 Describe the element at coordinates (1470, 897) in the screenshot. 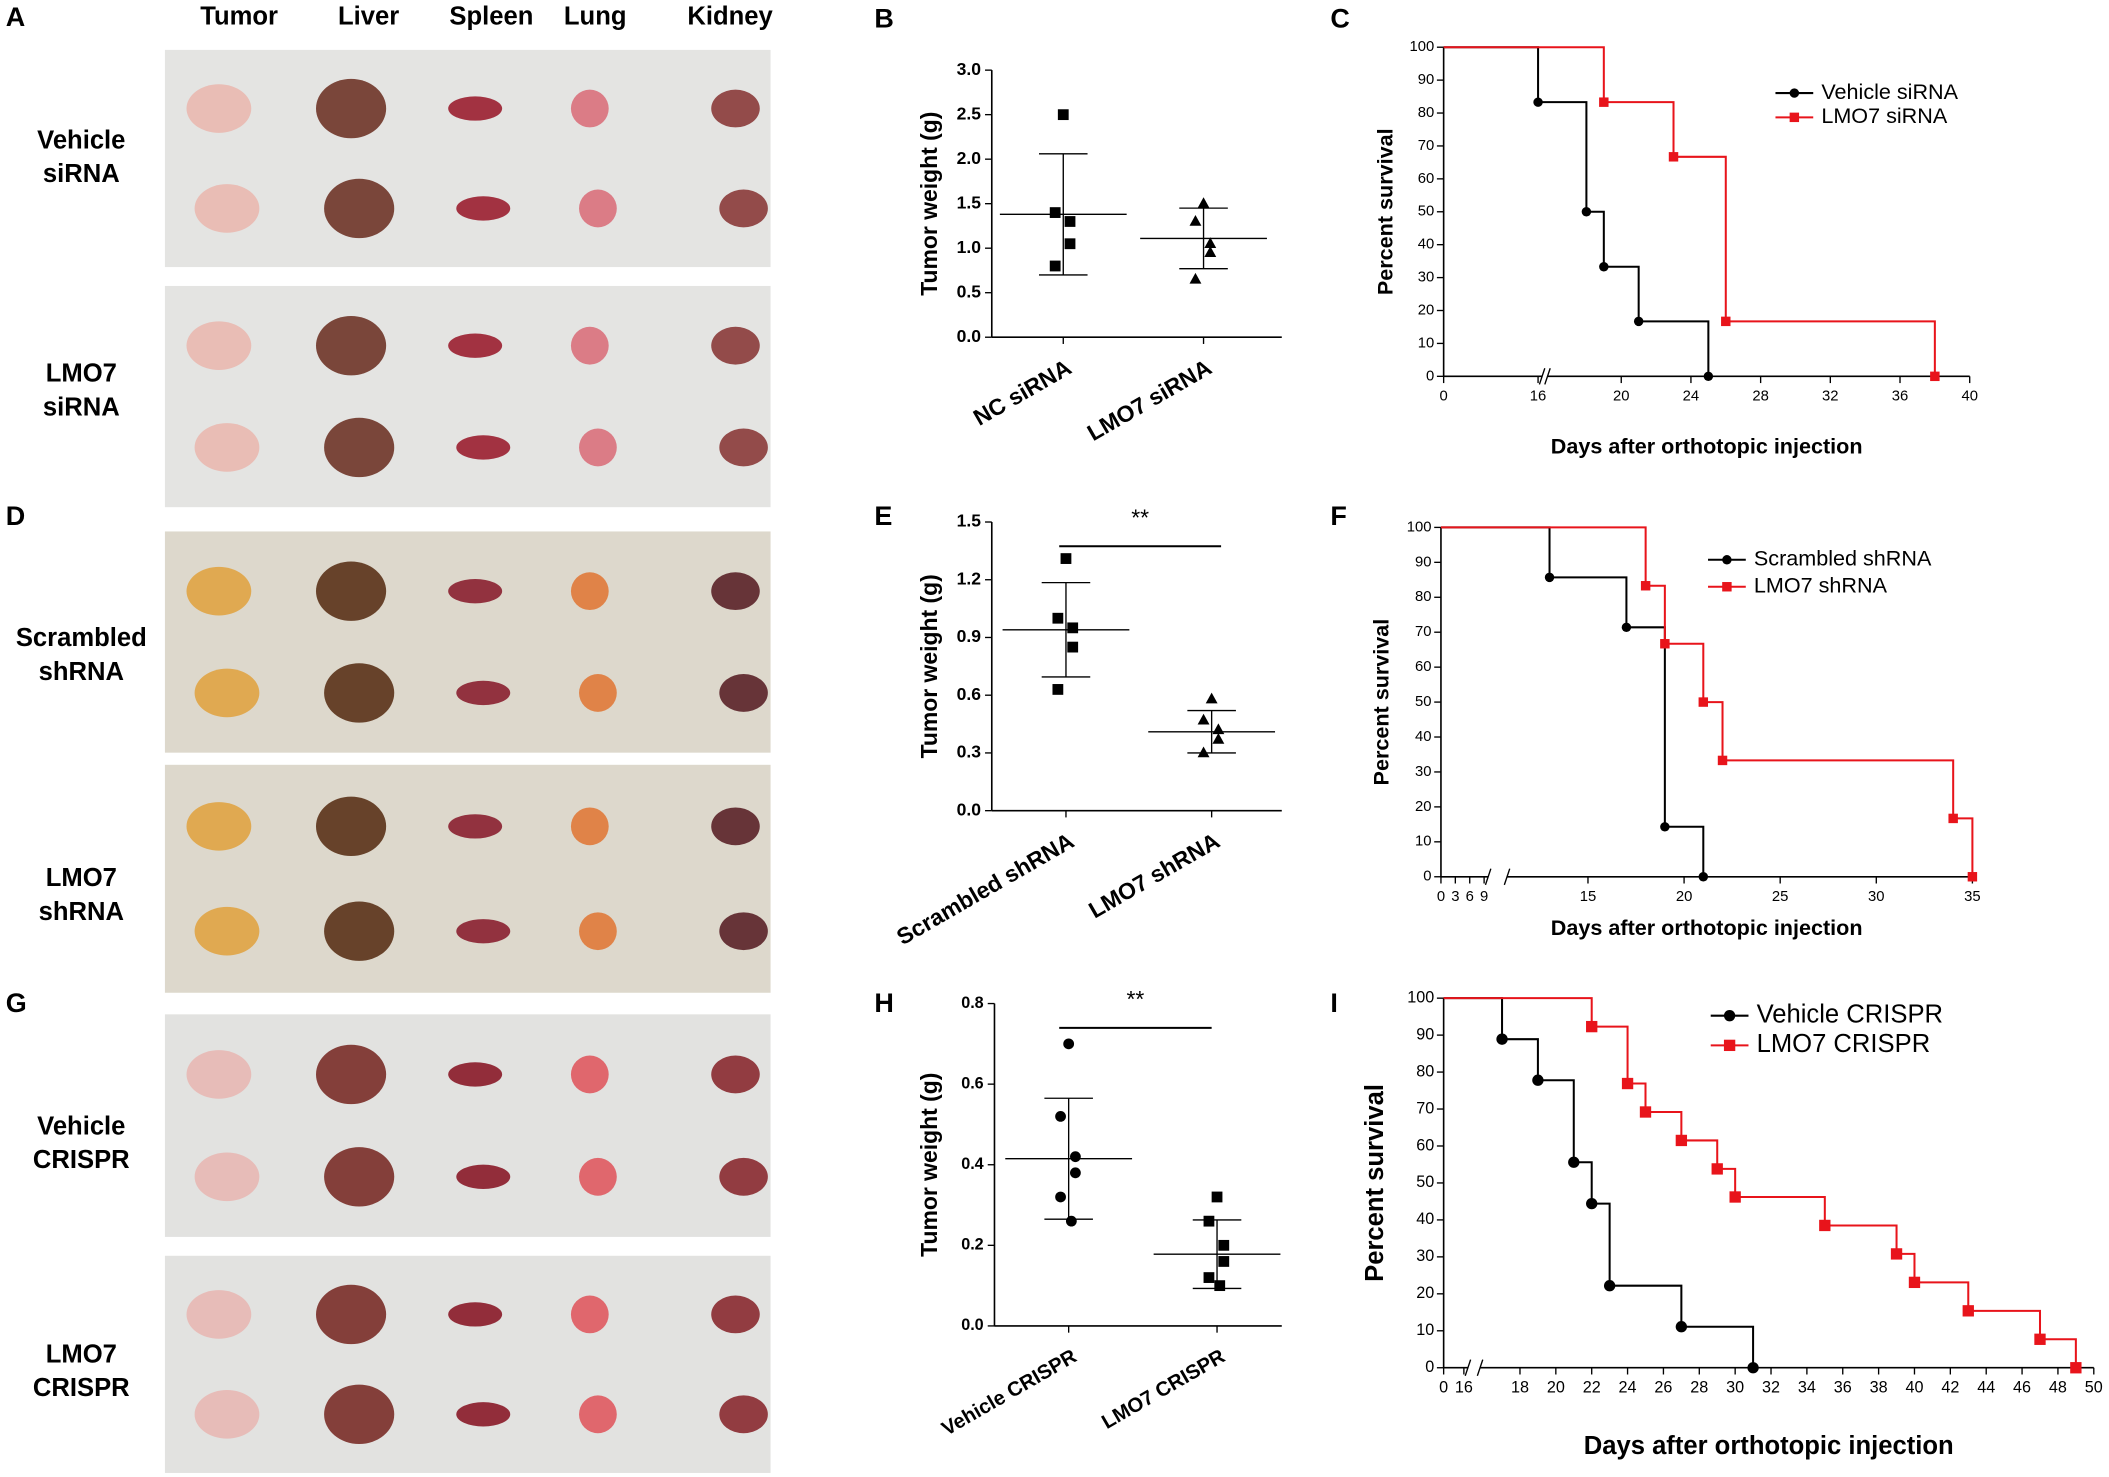

I see `x-tick-label: 6` at that location.